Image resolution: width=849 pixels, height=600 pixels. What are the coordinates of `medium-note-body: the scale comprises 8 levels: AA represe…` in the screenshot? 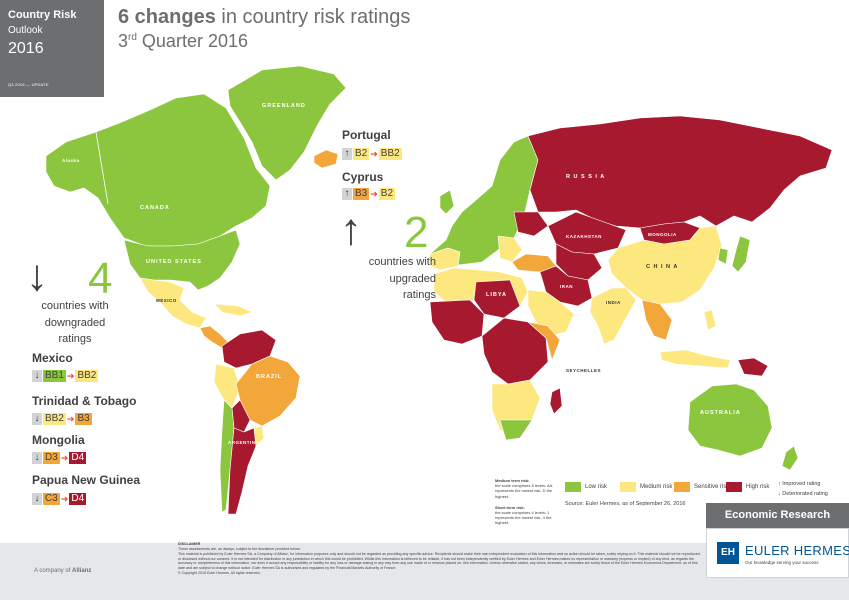 It's located at (524, 491).